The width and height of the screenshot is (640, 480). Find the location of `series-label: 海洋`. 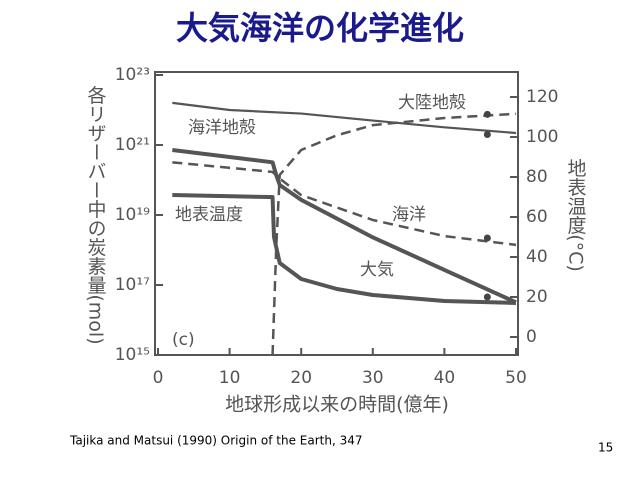

series-label: 海洋 is located at coordinates (409, 215).